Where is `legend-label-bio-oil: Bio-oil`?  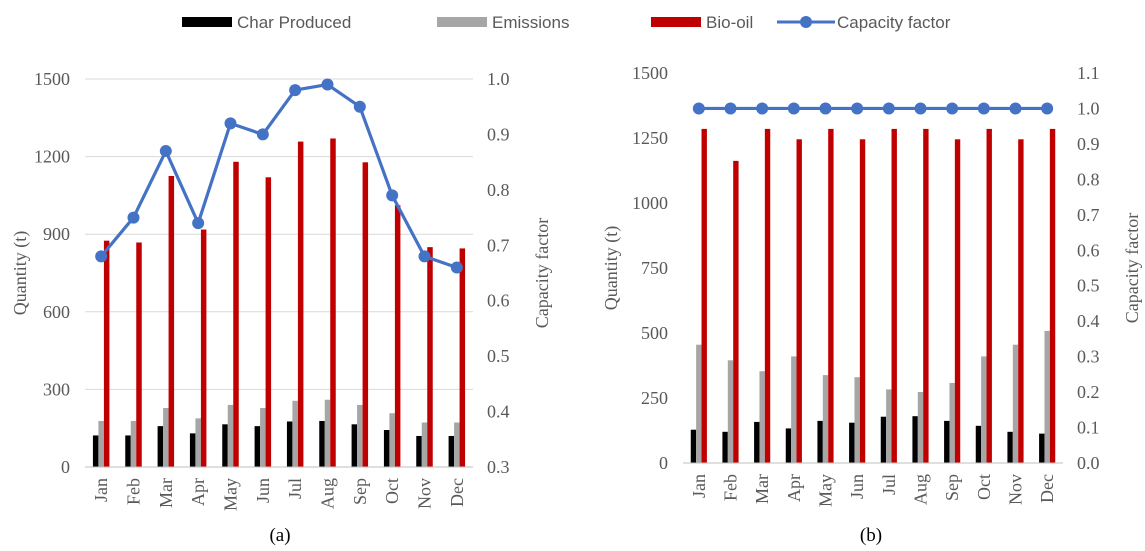
legend-label-bio-oil: Bio-oil is located at coordinates (729, 22).